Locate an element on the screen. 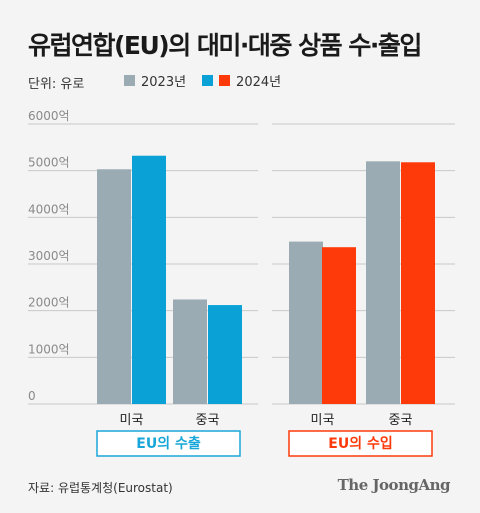 This screenshot has height=513, width=480. category-label-0-1: 중국 is located at coordinates (208, 420).